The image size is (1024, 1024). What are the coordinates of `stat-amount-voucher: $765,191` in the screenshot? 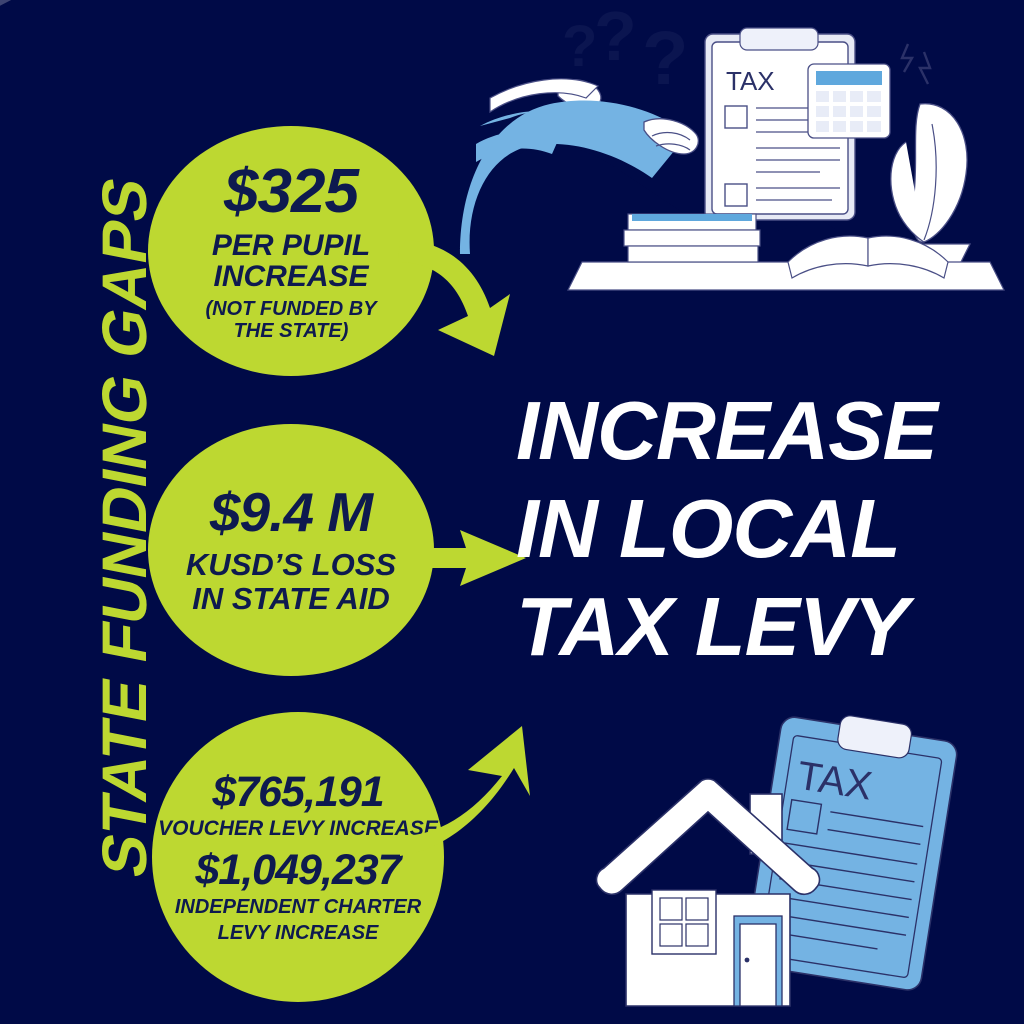 It's located at (298, 791).